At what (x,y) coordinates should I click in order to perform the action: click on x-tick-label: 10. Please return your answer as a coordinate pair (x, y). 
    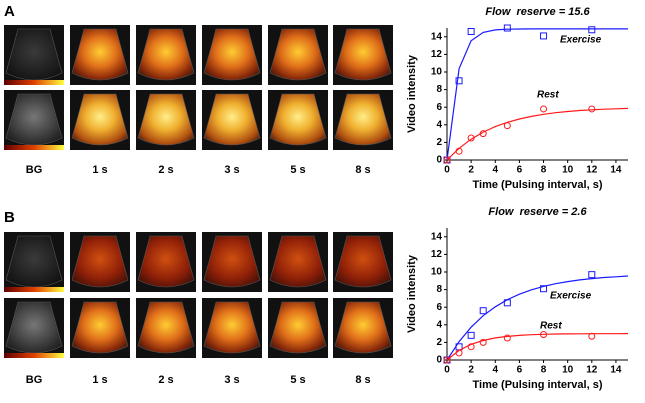
    Looking at the image, I should click on (568, 170).